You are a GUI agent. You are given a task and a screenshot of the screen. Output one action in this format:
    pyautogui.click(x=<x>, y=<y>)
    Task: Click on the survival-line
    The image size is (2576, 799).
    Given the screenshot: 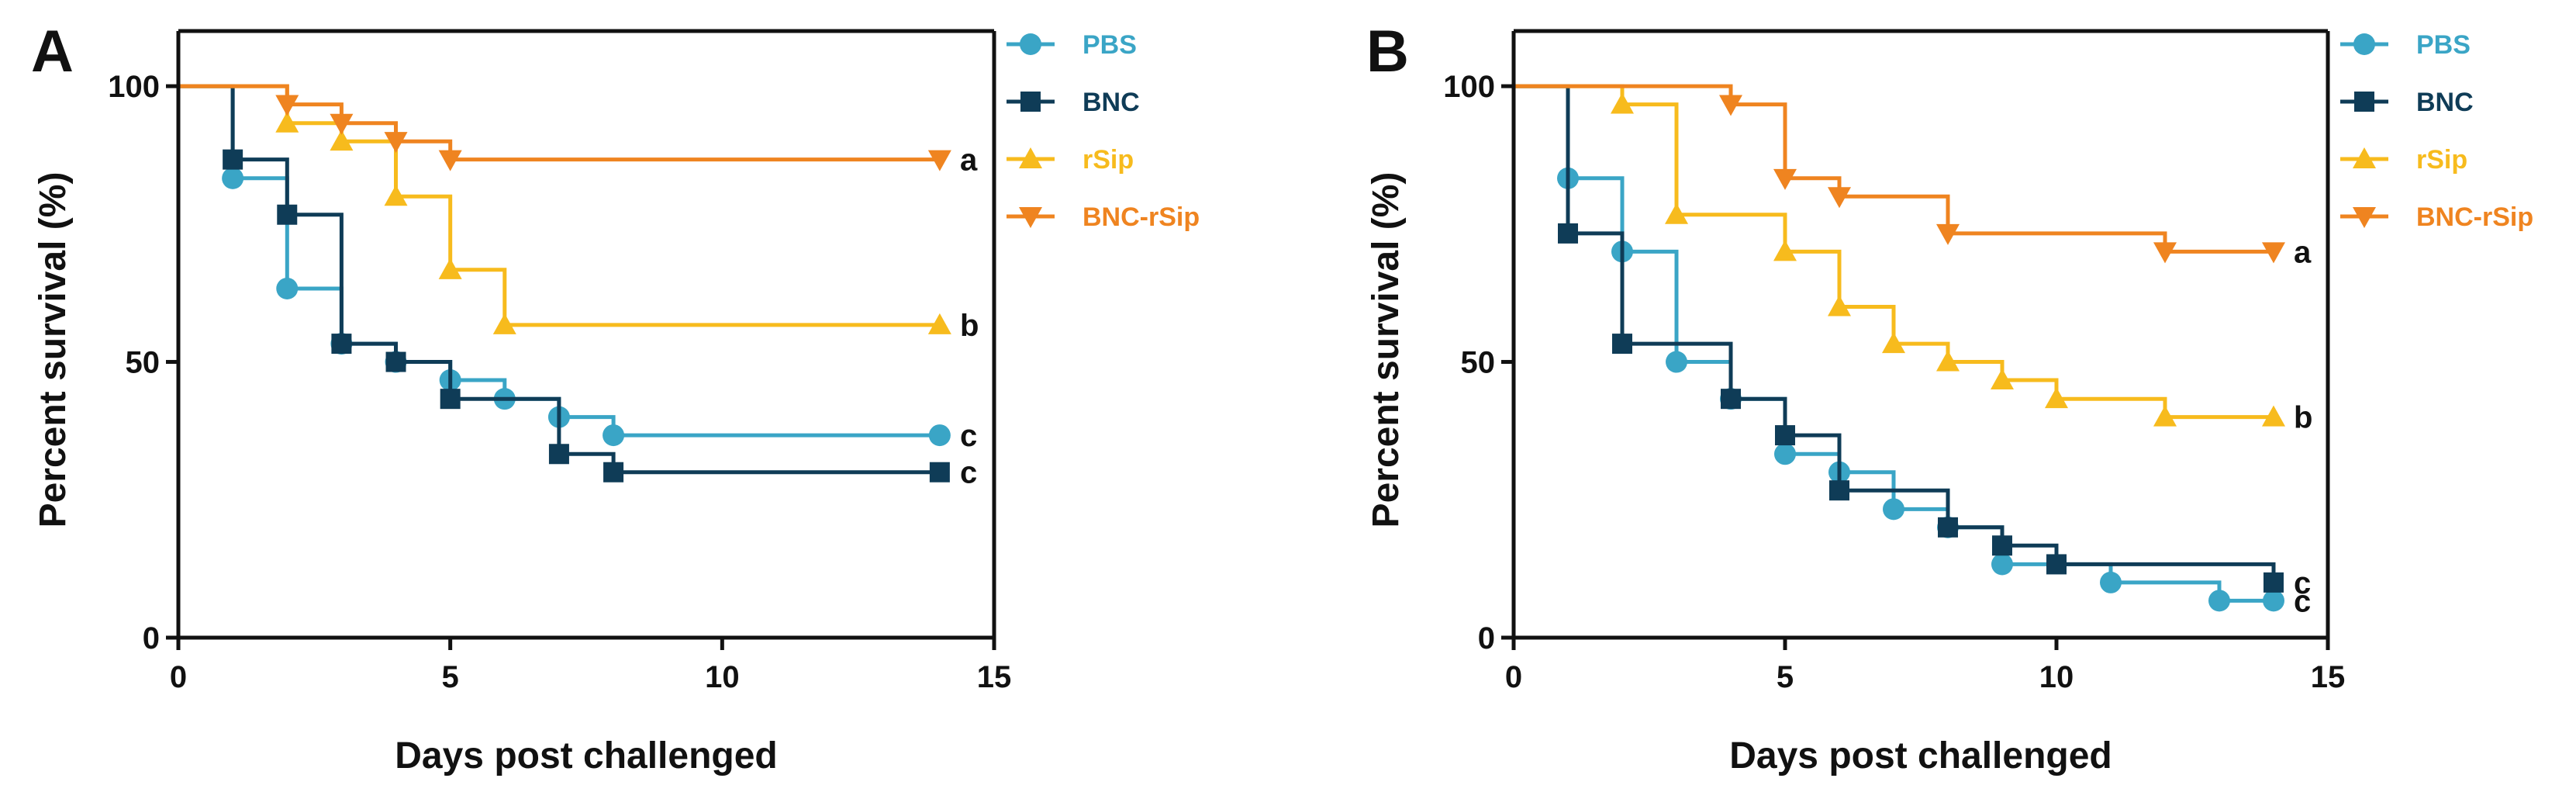 What is the action you would take?
    pyautogui.click(x=559, y=261)
    